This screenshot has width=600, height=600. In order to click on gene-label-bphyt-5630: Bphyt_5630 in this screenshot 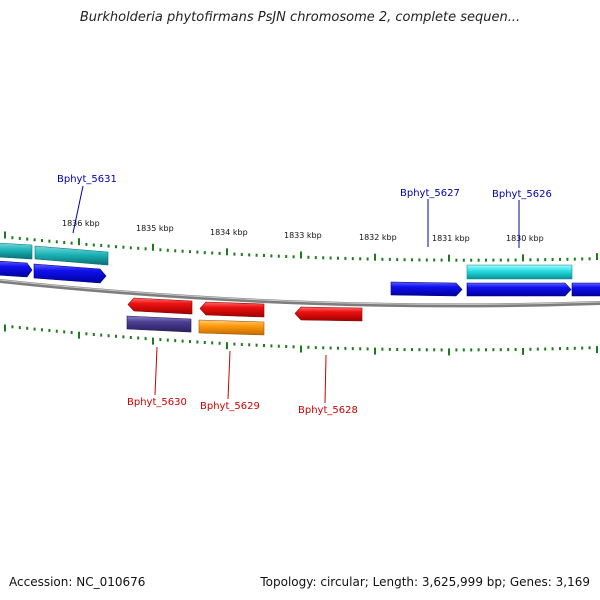, I will do `click(157, 402)`.